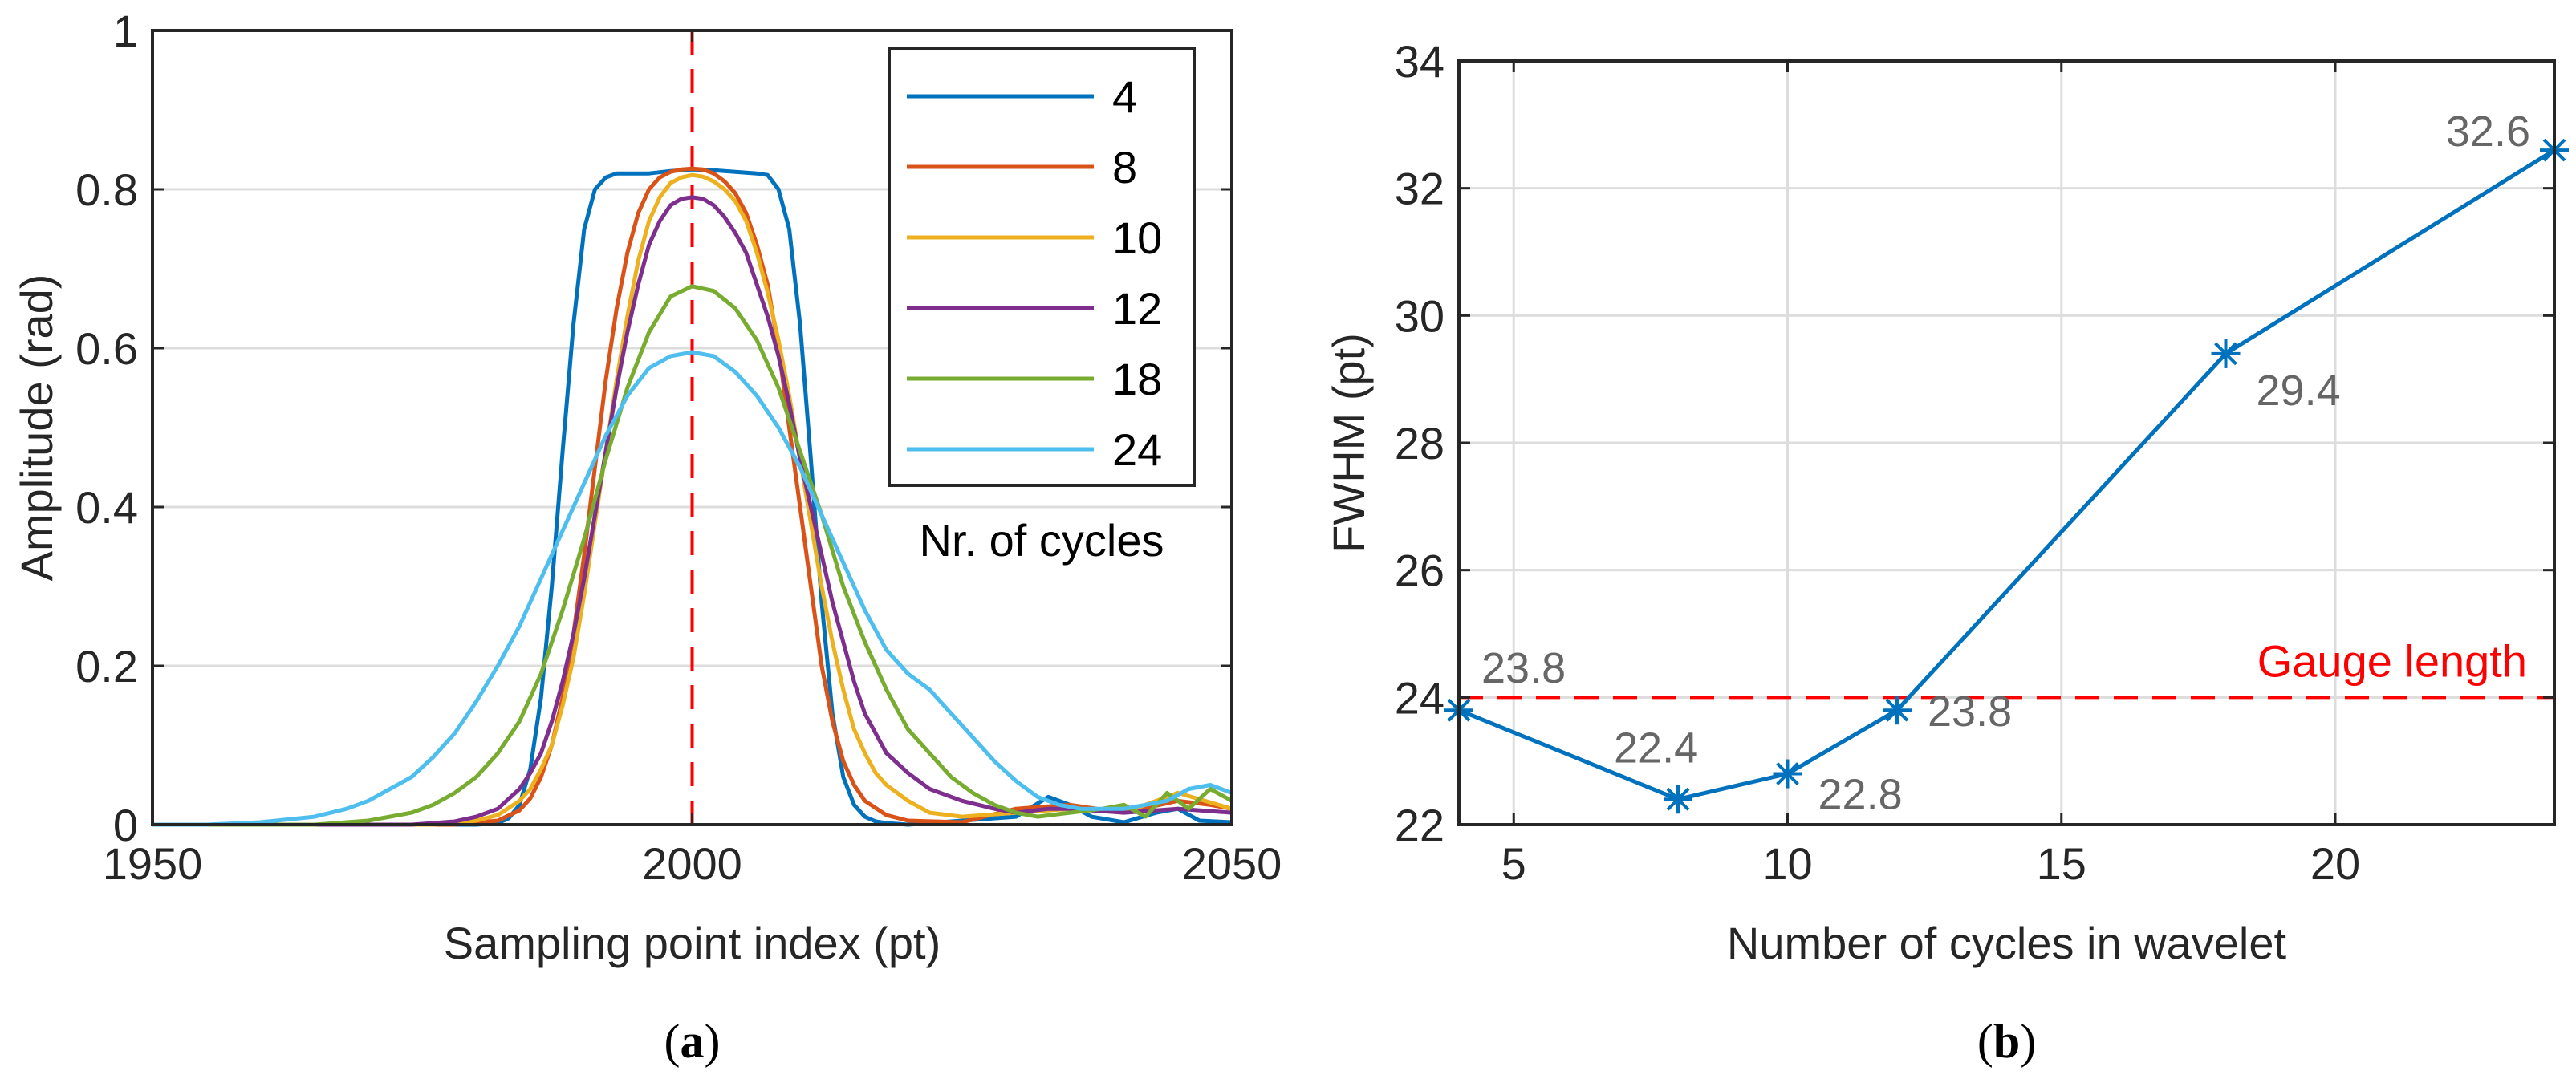 This screenshot has width=2576, height=1087. I want to click on chart-b-caption: (b), so click(2006, 1041).